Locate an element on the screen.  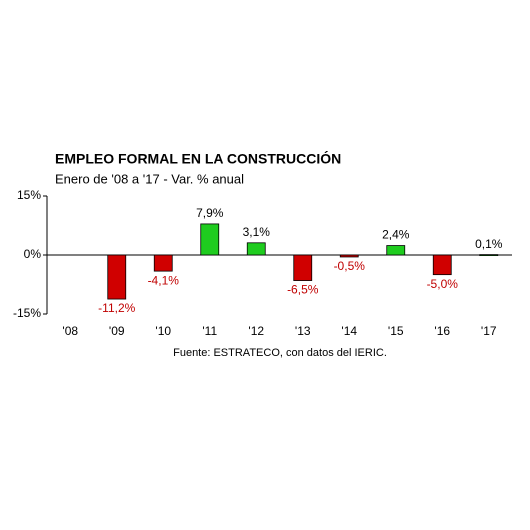
x-tick-label: '10 is located at coordinates (163, 331).